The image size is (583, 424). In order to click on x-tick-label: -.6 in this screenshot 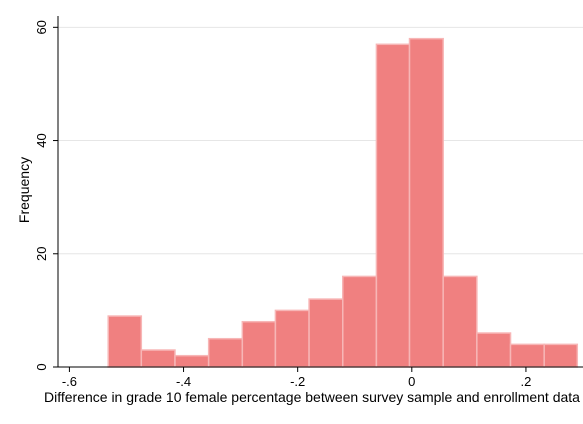, I will do `click(69, 381)`.